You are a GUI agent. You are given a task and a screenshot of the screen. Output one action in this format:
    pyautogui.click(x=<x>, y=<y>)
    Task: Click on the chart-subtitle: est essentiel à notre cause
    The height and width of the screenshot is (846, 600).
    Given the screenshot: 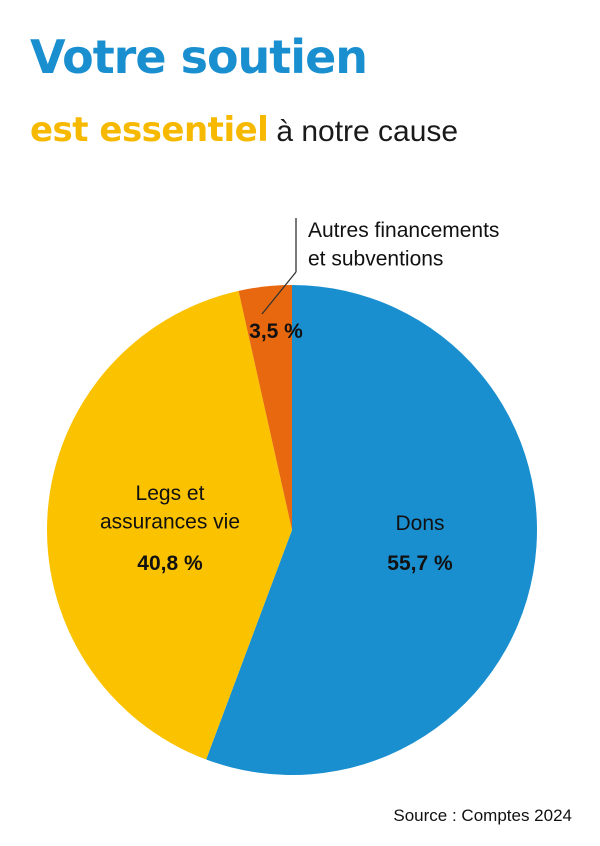 What is the action you would take?
    pyautogui.click(x=244, y=130)
    